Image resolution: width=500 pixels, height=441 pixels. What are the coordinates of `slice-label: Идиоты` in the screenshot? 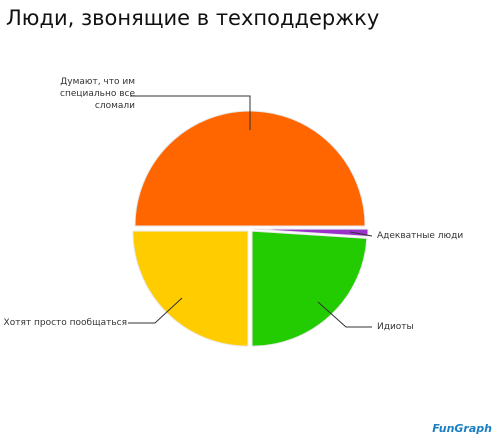 It's located at (395, 327).